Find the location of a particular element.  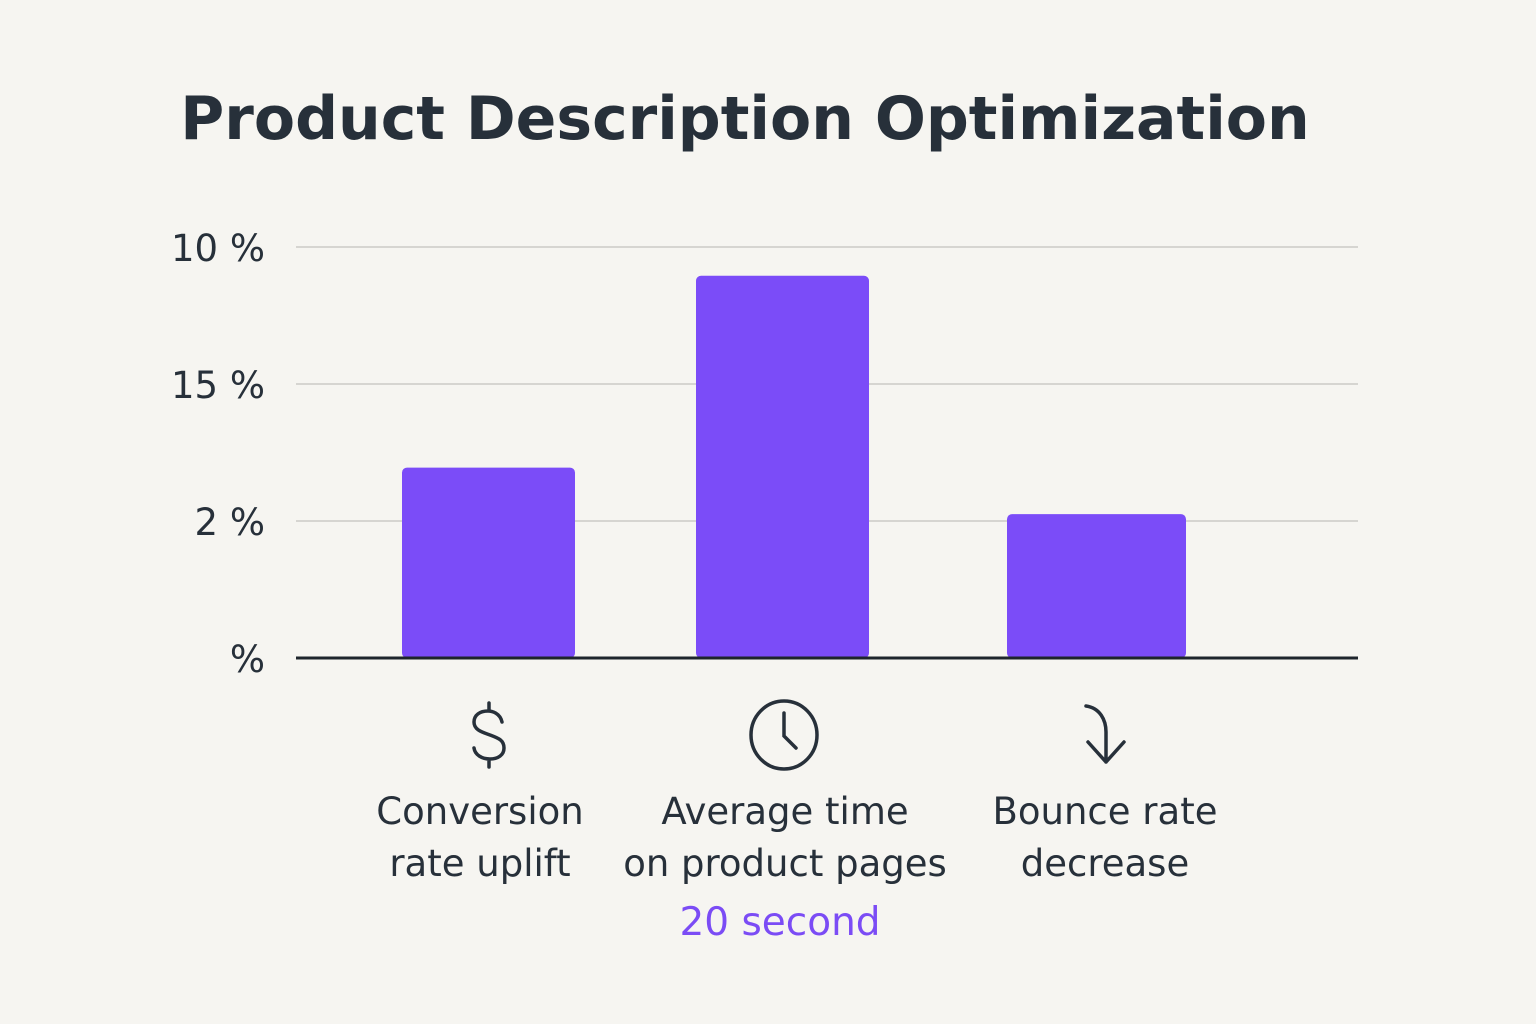

clock-icon is located at coordinates (784, 735).